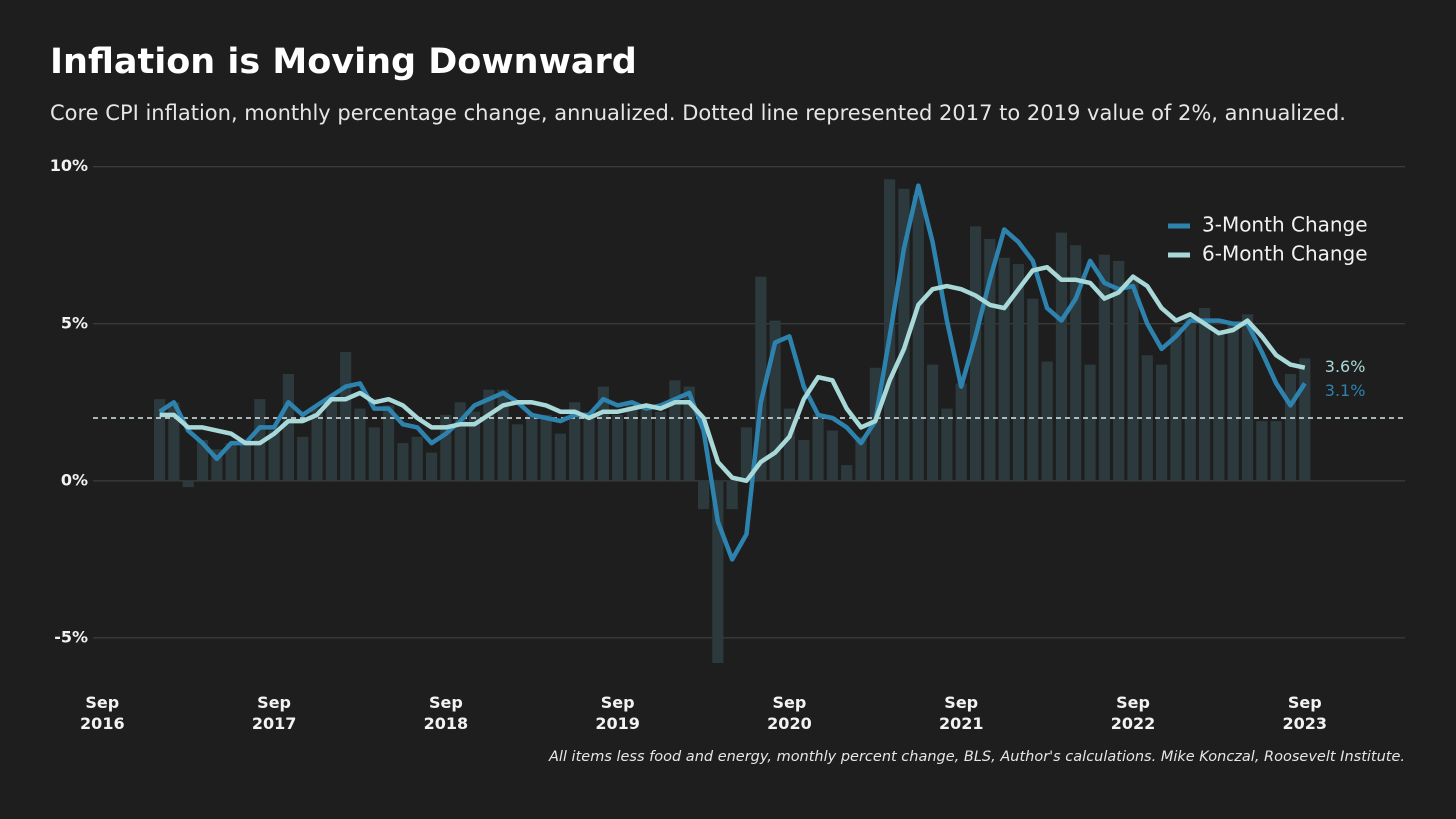 This screenshot has height=819, width=1456. I want to click on y-tick-label: 5%, so click(74, 322).